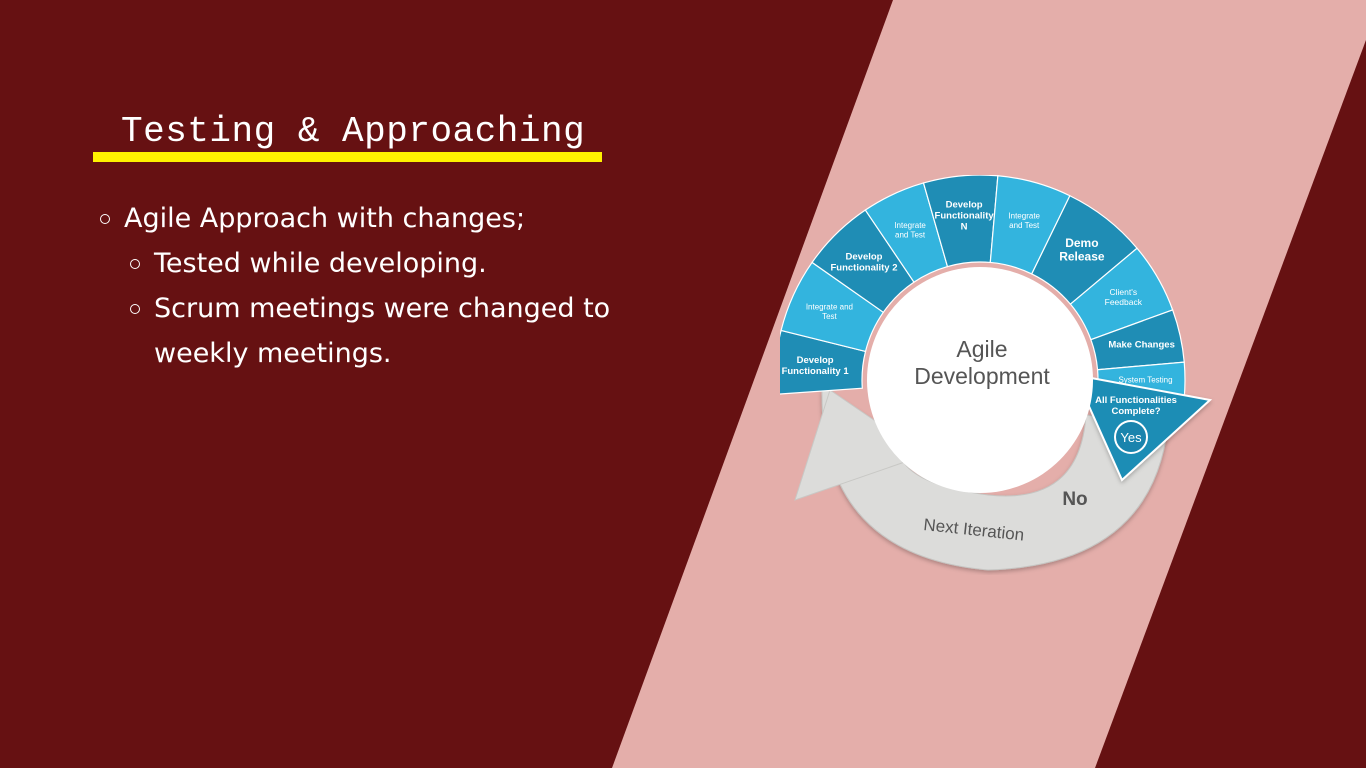 The height and width of the screenshot is (768, 1366). I want to click on bullet-item: Agile Approach with changes;, so click(366, 218).